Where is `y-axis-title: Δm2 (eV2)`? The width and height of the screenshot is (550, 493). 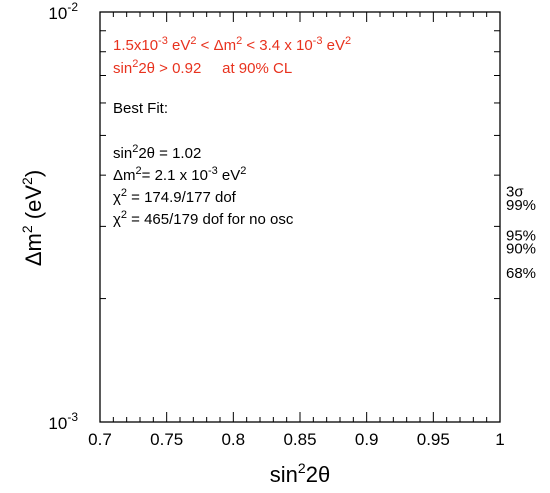 y-axis-title: Δm2 (eV2) is located at coordinates (32, 218).